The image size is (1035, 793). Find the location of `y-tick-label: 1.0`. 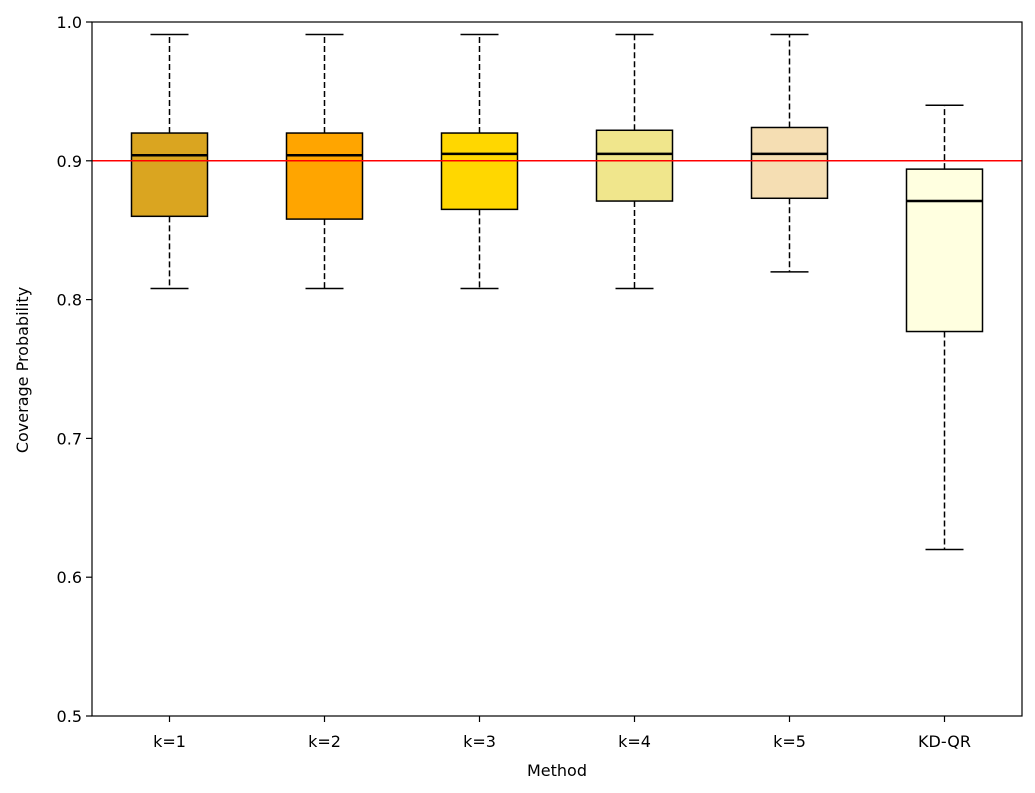

y-tick-label: 1.0 is located at coordinates (69, 22).